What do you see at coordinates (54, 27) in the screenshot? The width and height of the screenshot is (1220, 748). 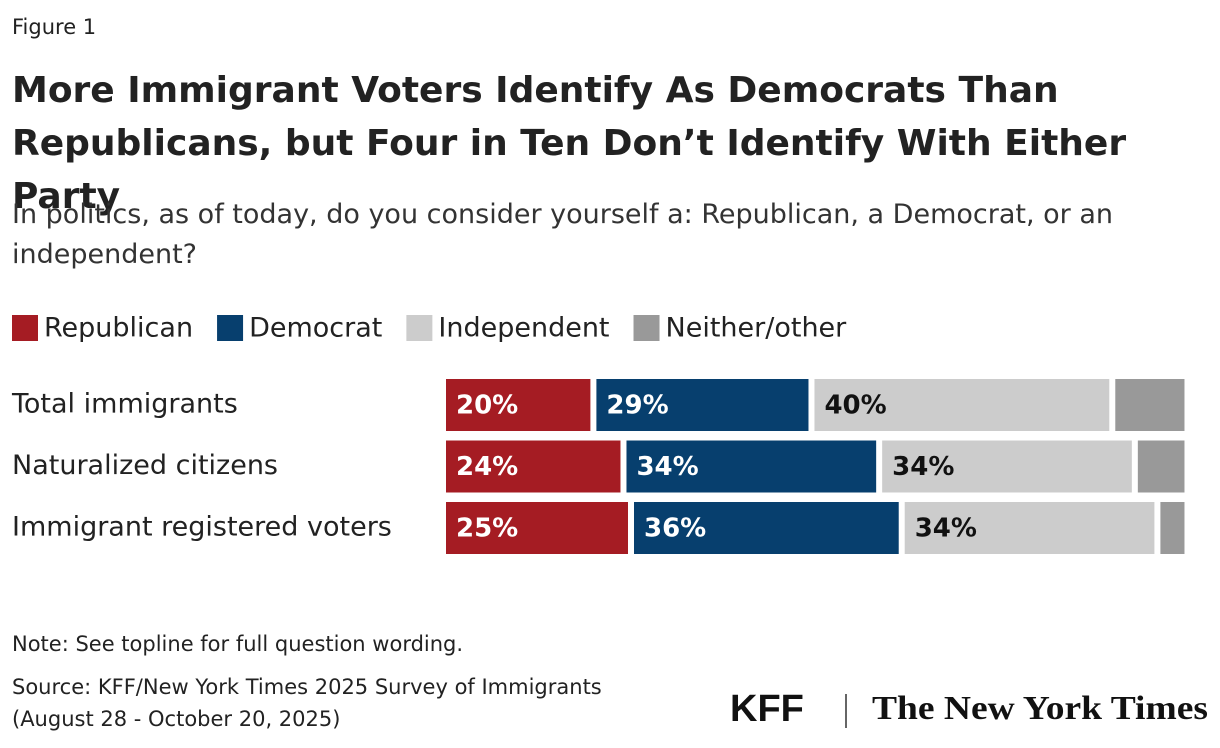 I see `figure-label: Figure 1` at bounding box center [54, 27].